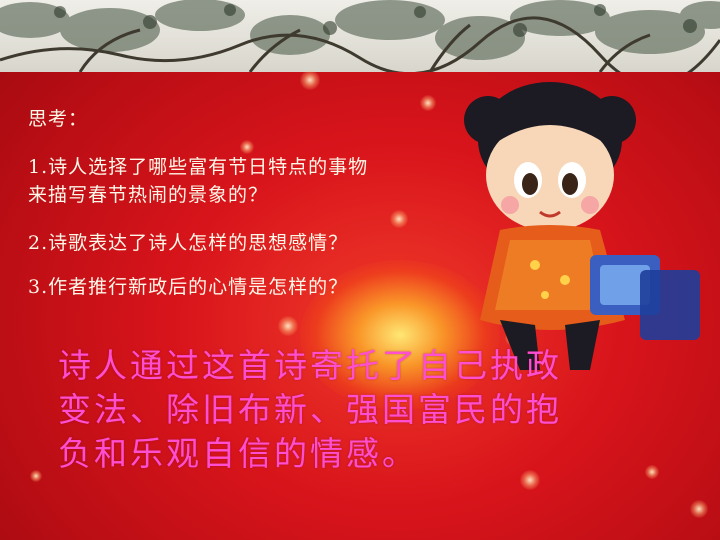 This screenshot has height=540, width=720. Describe the element at coordinates (310, 409) in the screenshot. I see `answer-line-2: 变法、除旧布新、强国富民的抱` at that location.